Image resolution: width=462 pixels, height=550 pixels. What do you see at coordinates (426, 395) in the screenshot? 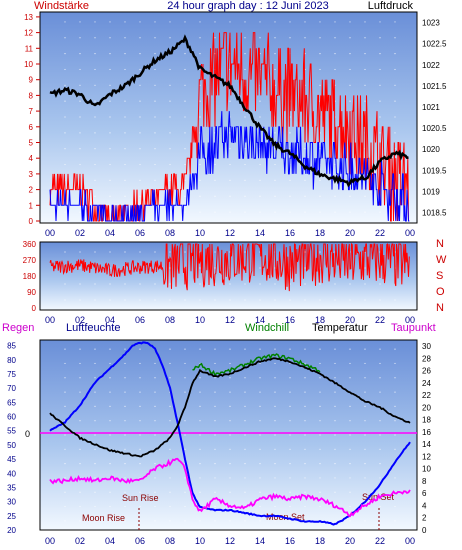
I see `temperature-tick-label: 22` at bounding box center [426, 395].